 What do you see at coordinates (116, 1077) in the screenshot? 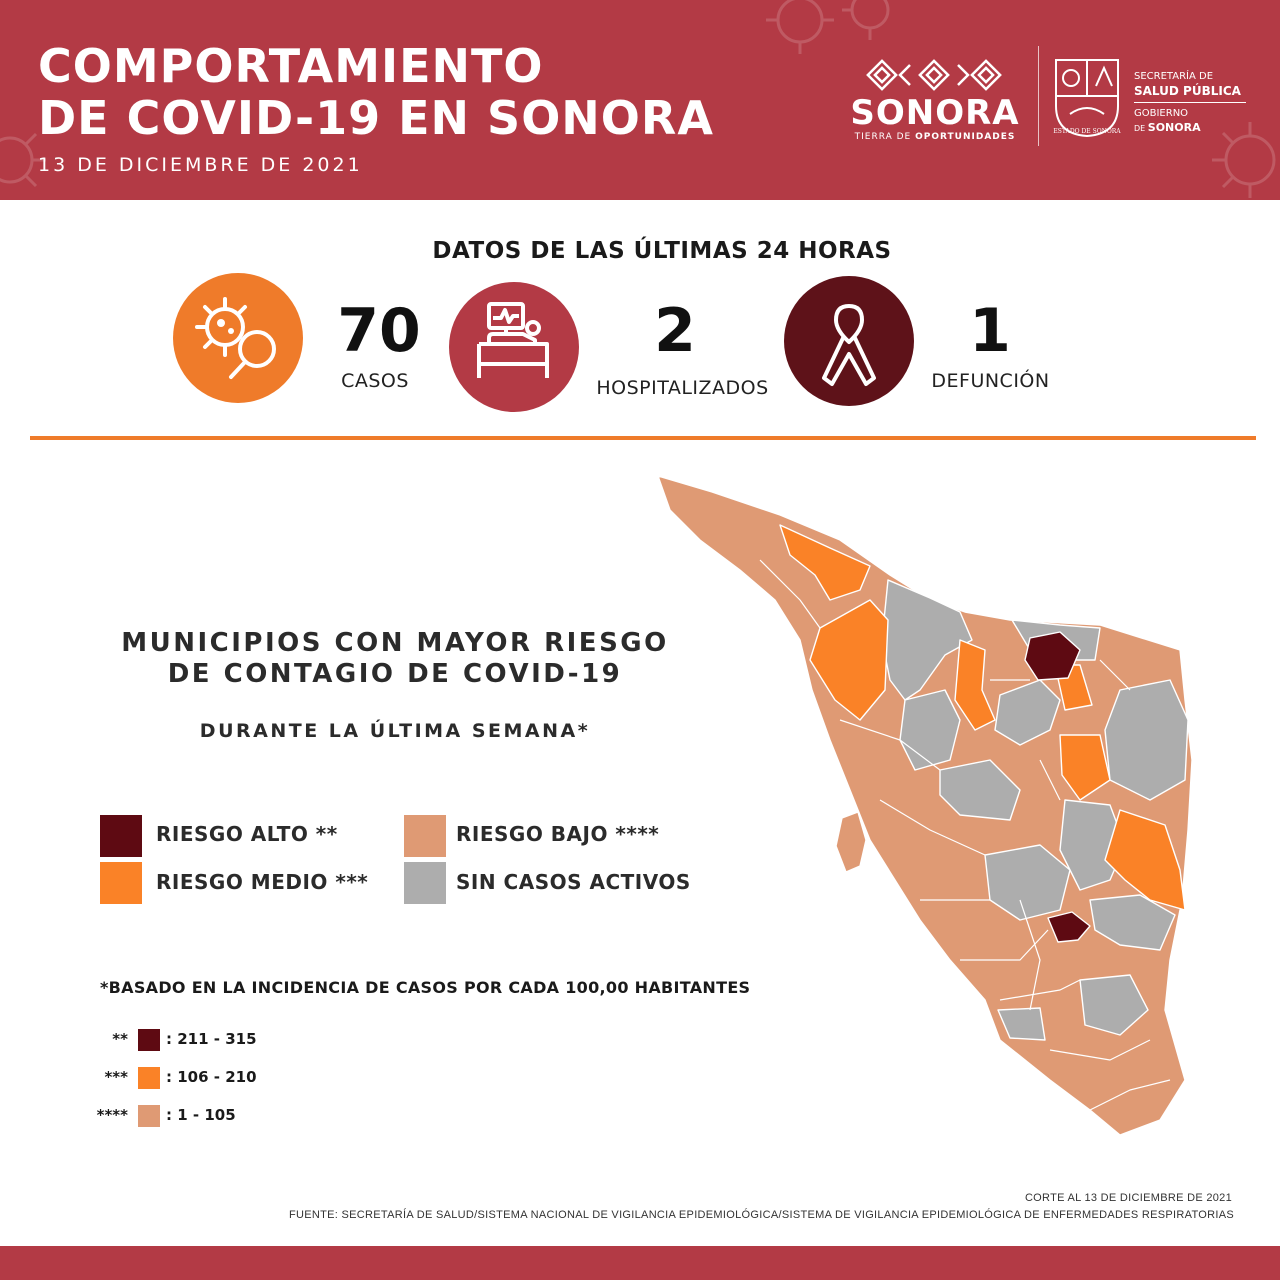
I see `range-stars-medium: ***` at bounding box center [116, 1077].